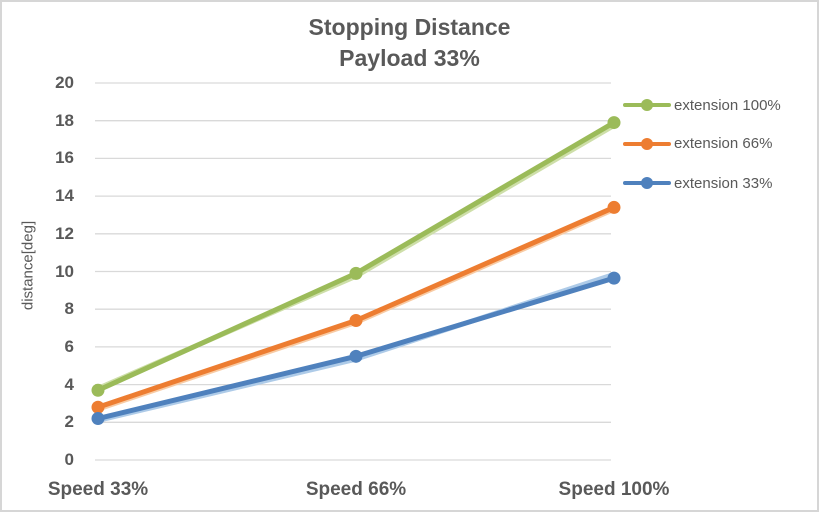 The width and height of the screenshot is (819, 512). Describe the element at coordinates (356, 489) in the screenshot. I see `x-axis-label: Speed 66%` at that location.